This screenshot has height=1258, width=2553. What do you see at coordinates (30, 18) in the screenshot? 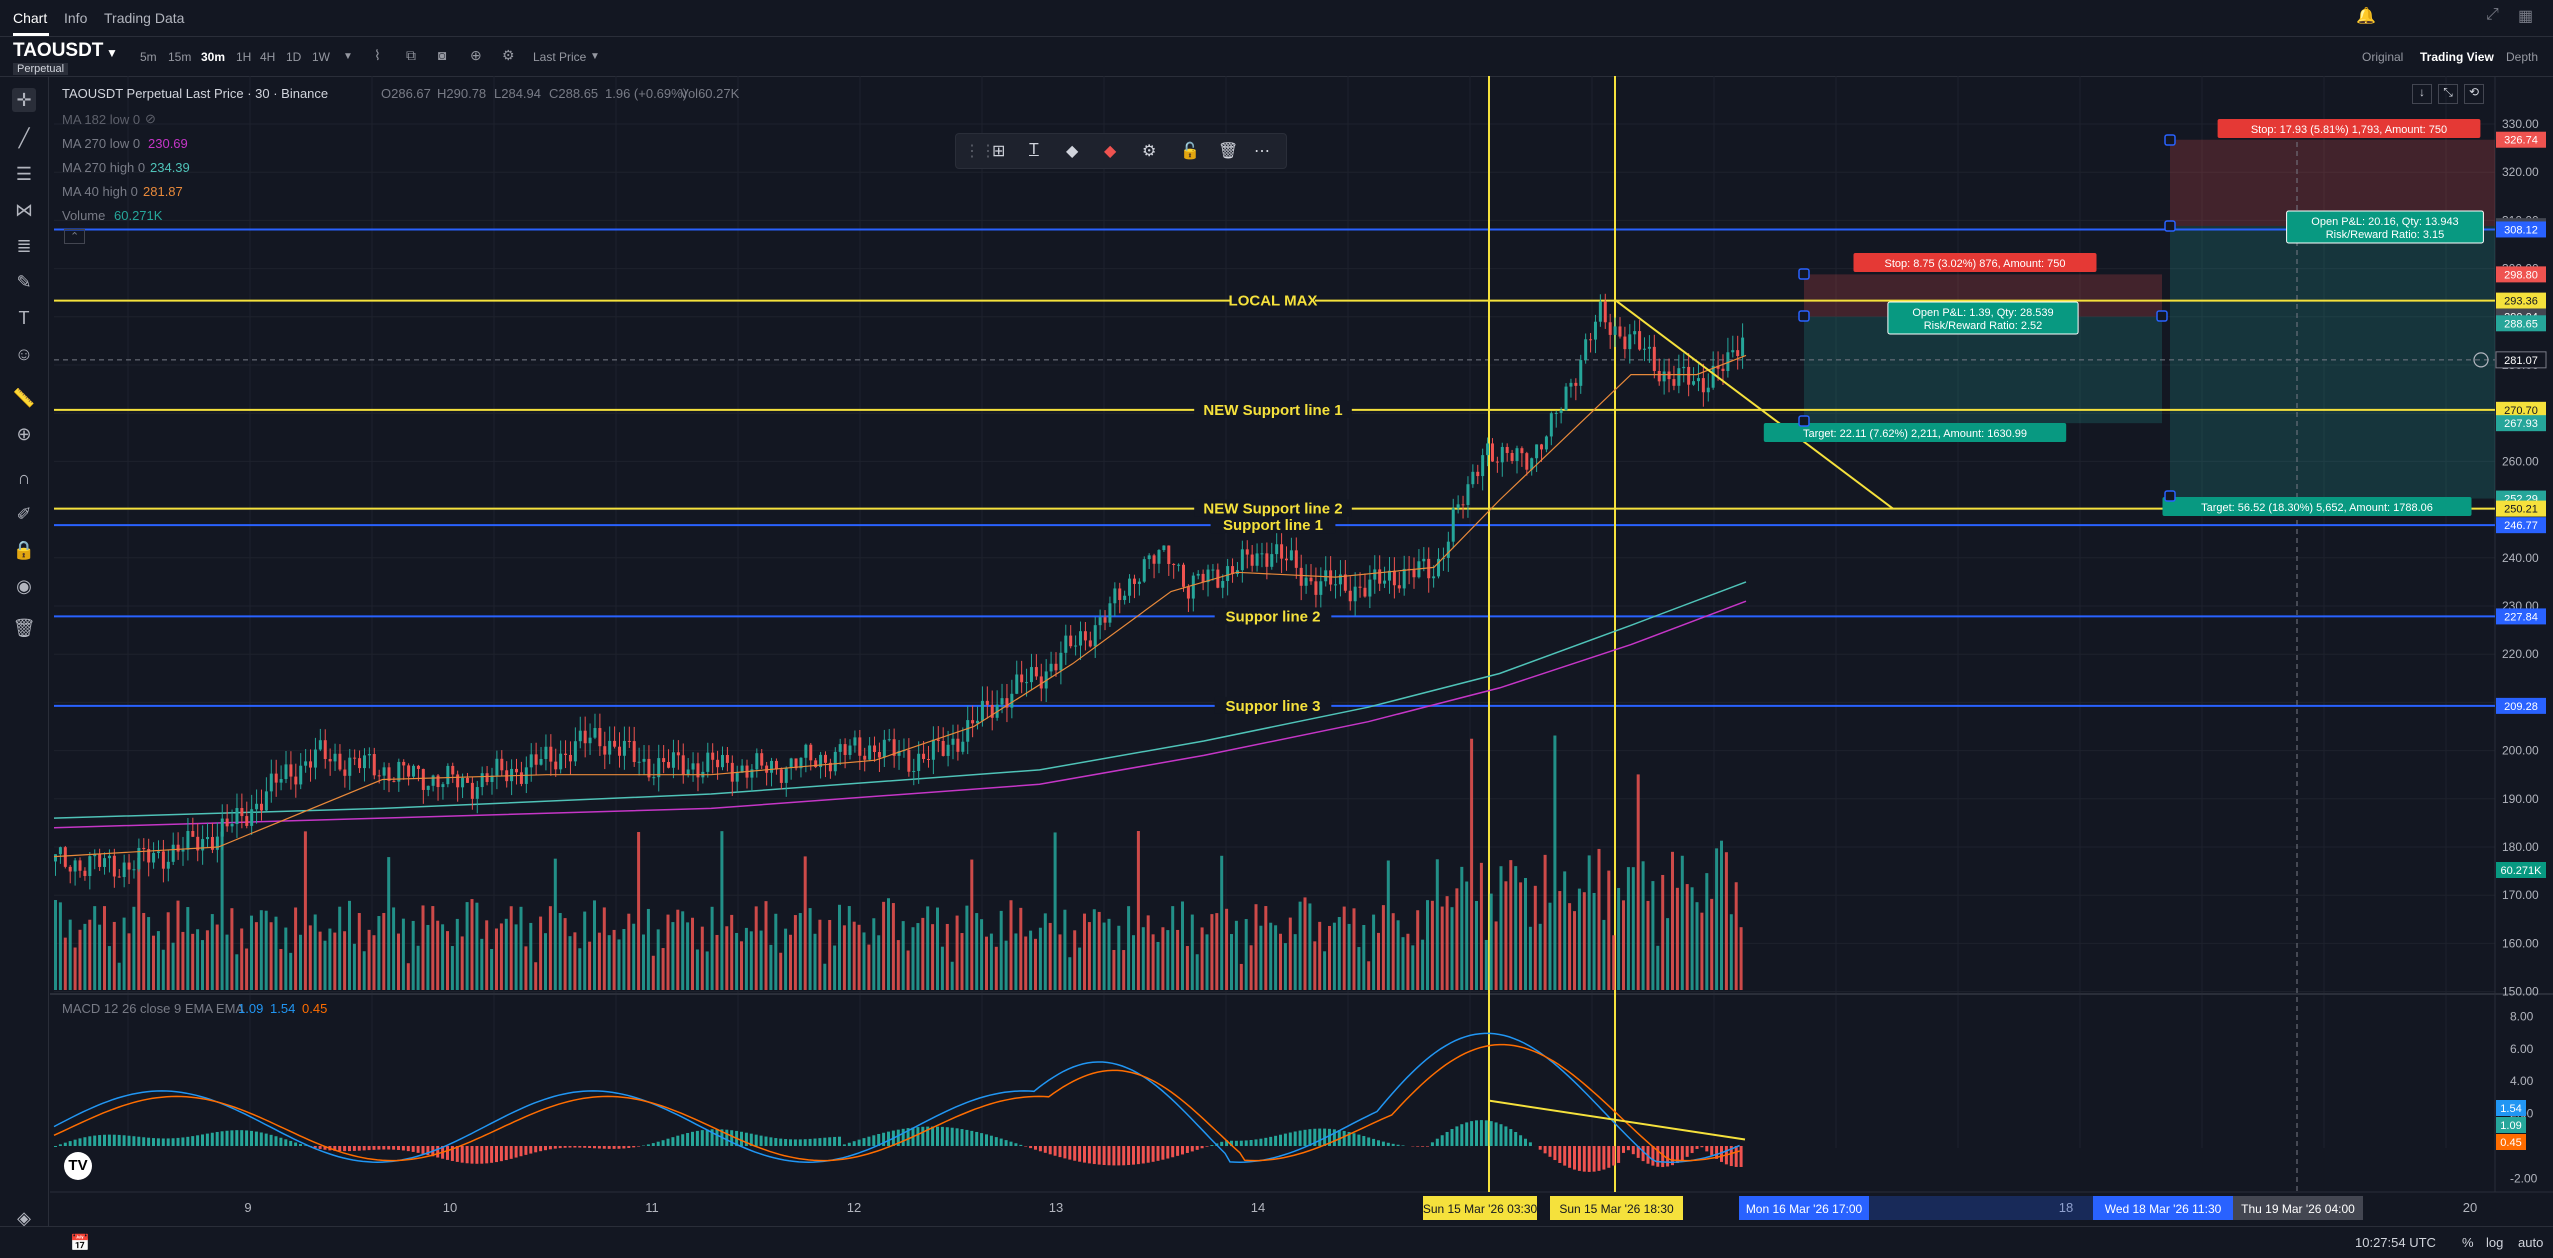
I see `tab-chart: Chart` at bounding box center [30, 18].